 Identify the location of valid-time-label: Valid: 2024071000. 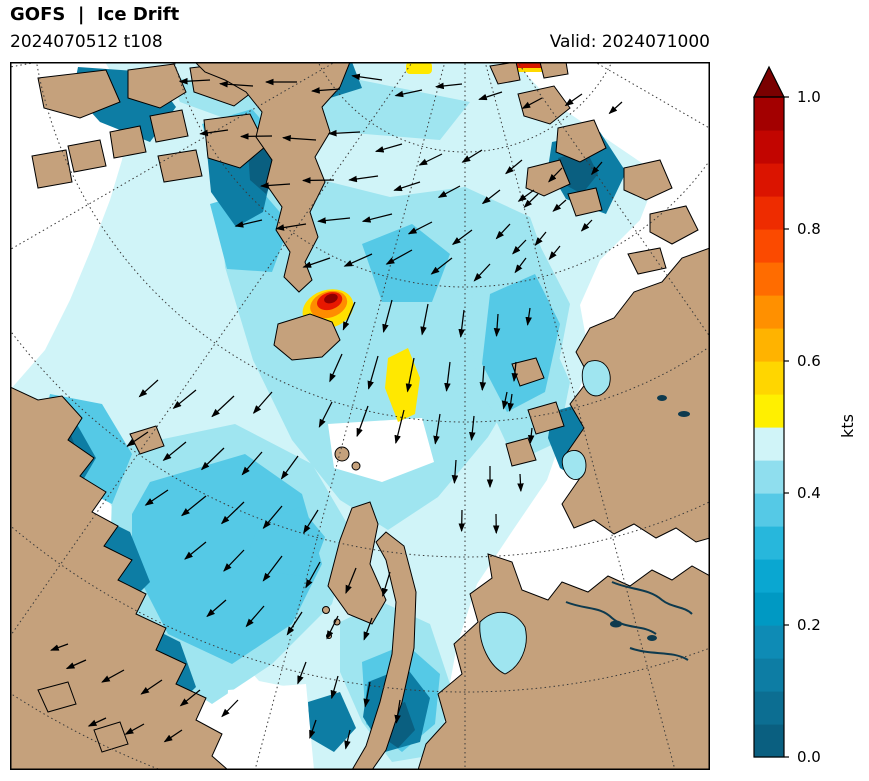
(629, 42).